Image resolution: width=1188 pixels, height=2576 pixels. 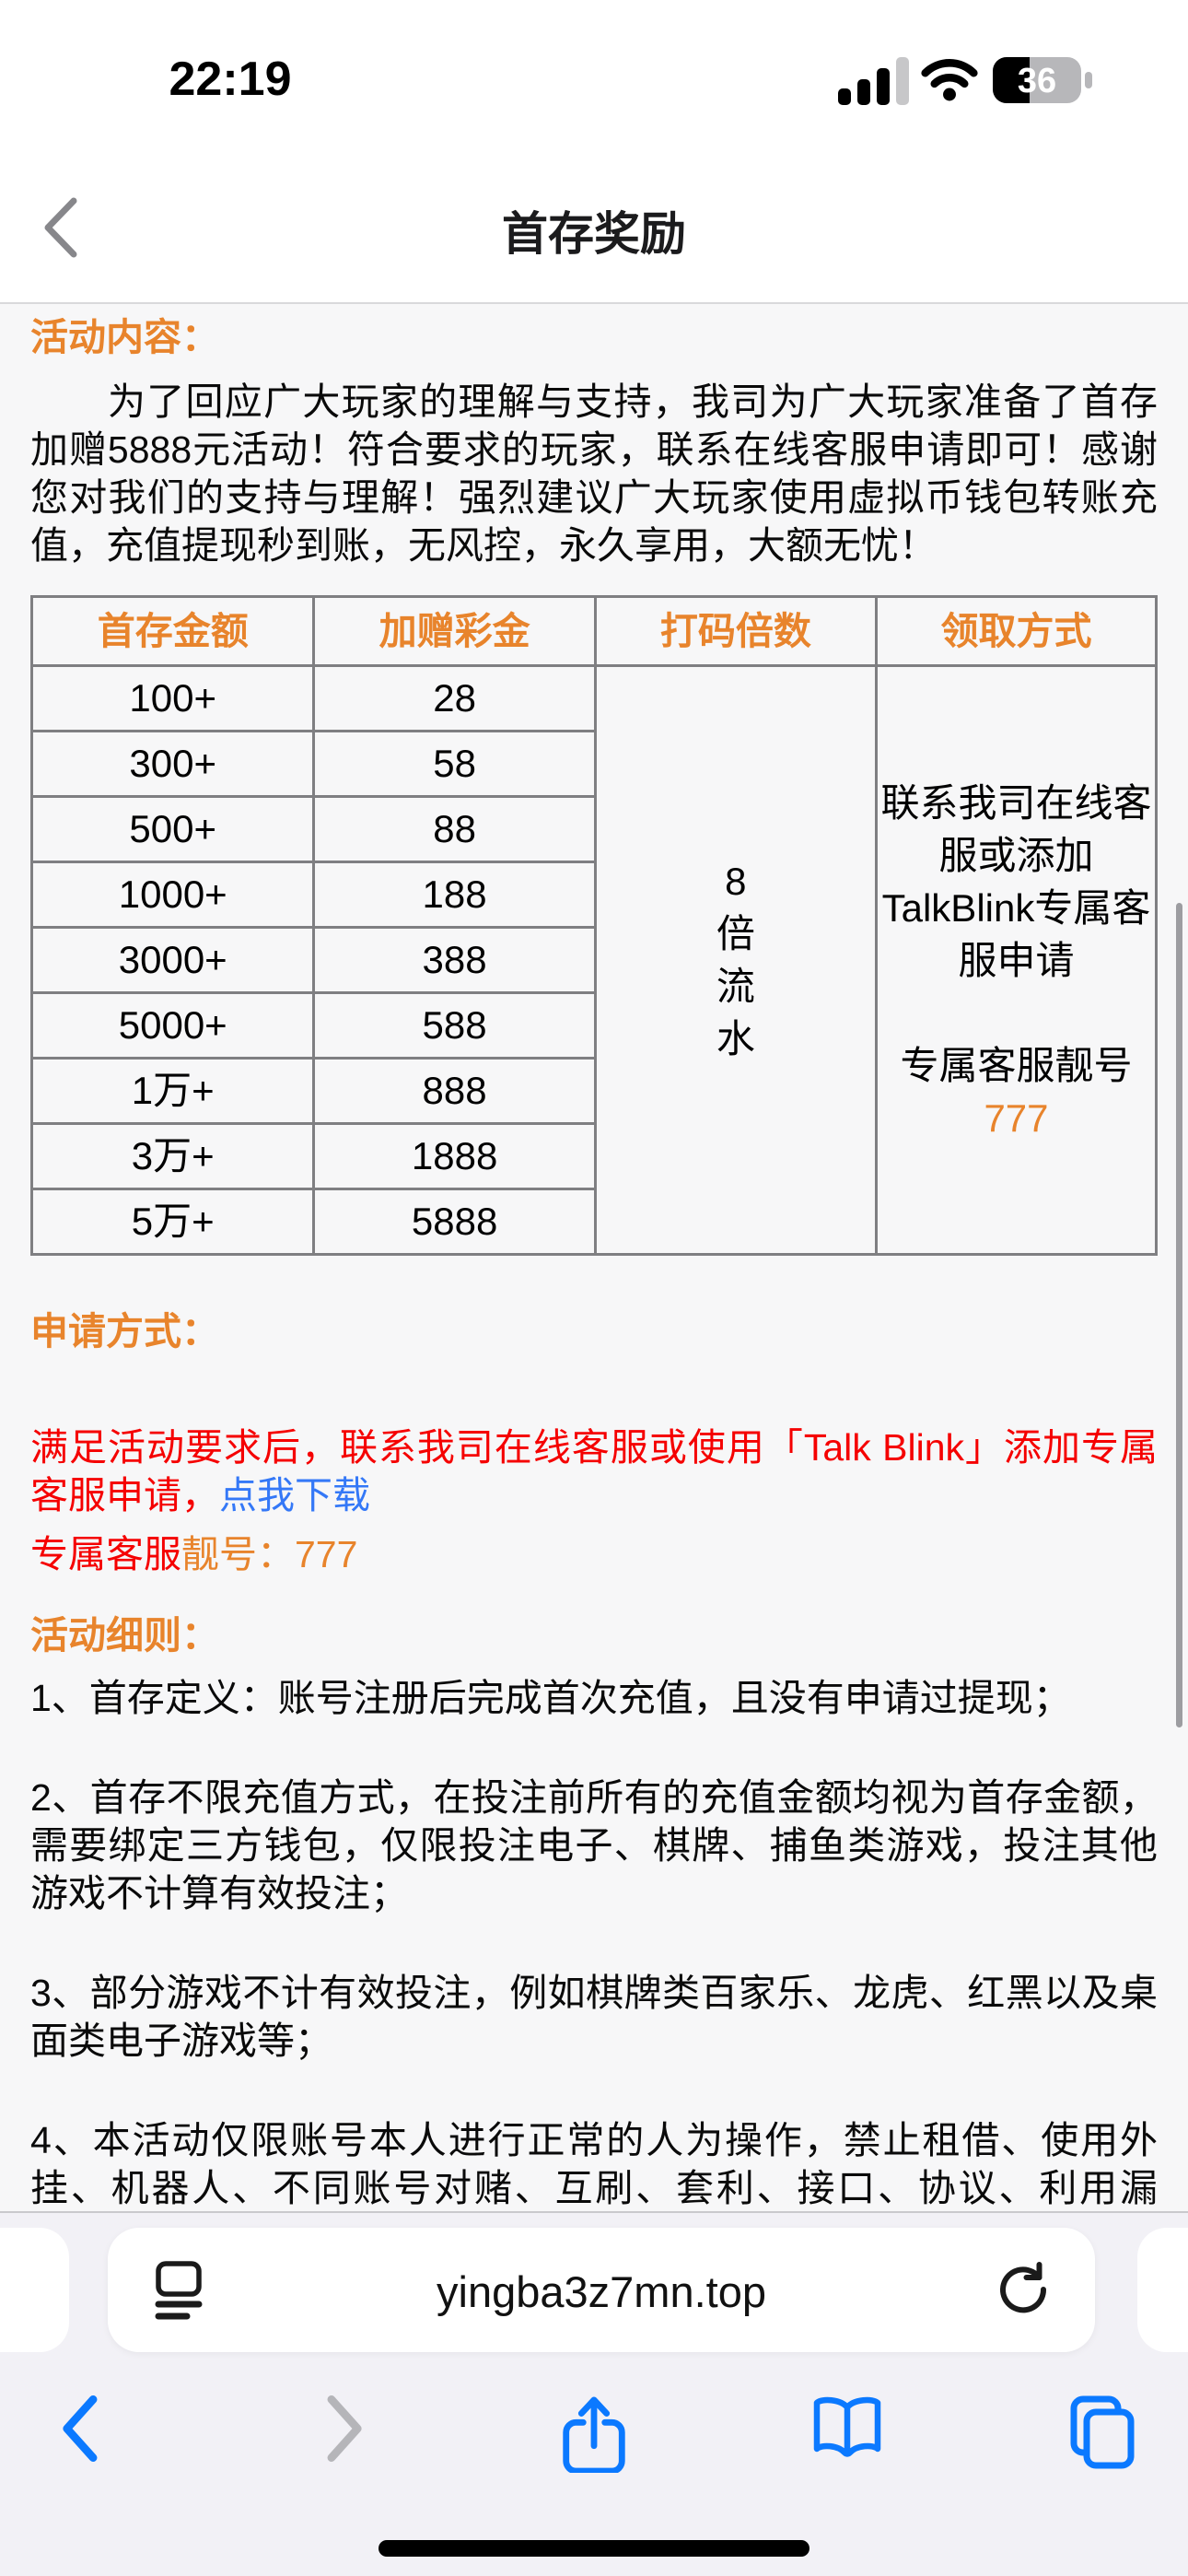 What do you see at coordinates (34, 2290) in the screenshot?
I see `prev-tab-pill` at bounding box center [34, 2290].